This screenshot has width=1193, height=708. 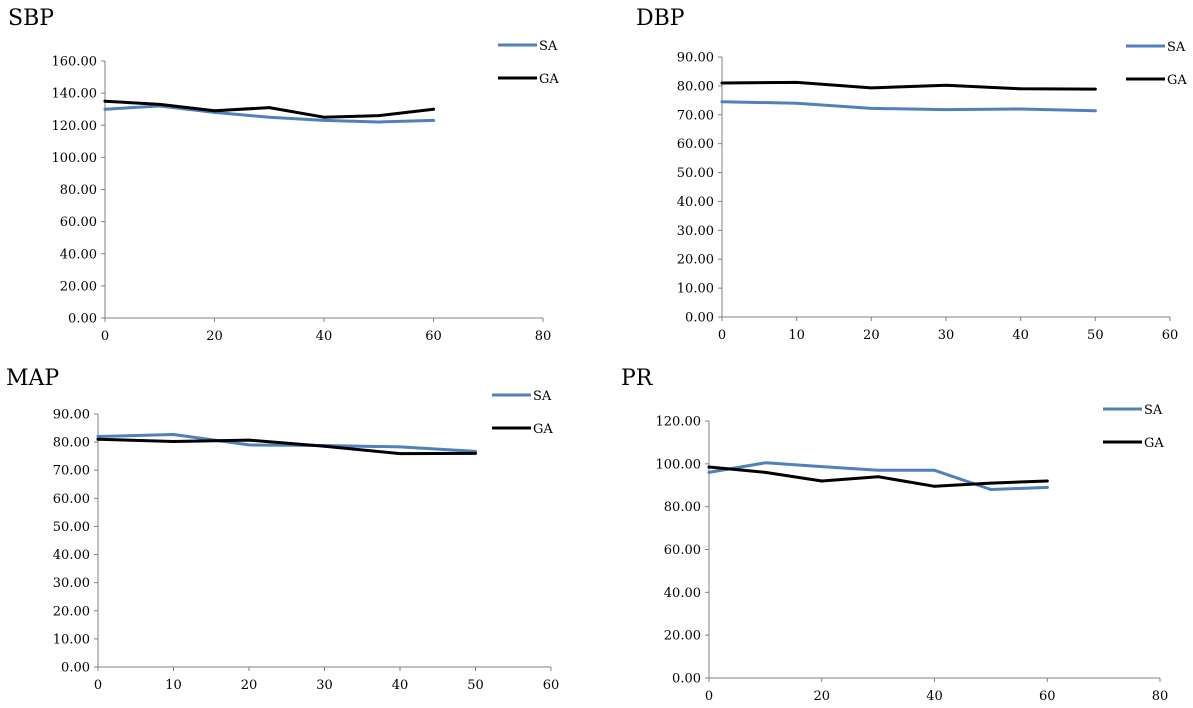 I want to click on y-tick-label: 60.00, so click(x=78, y=222).